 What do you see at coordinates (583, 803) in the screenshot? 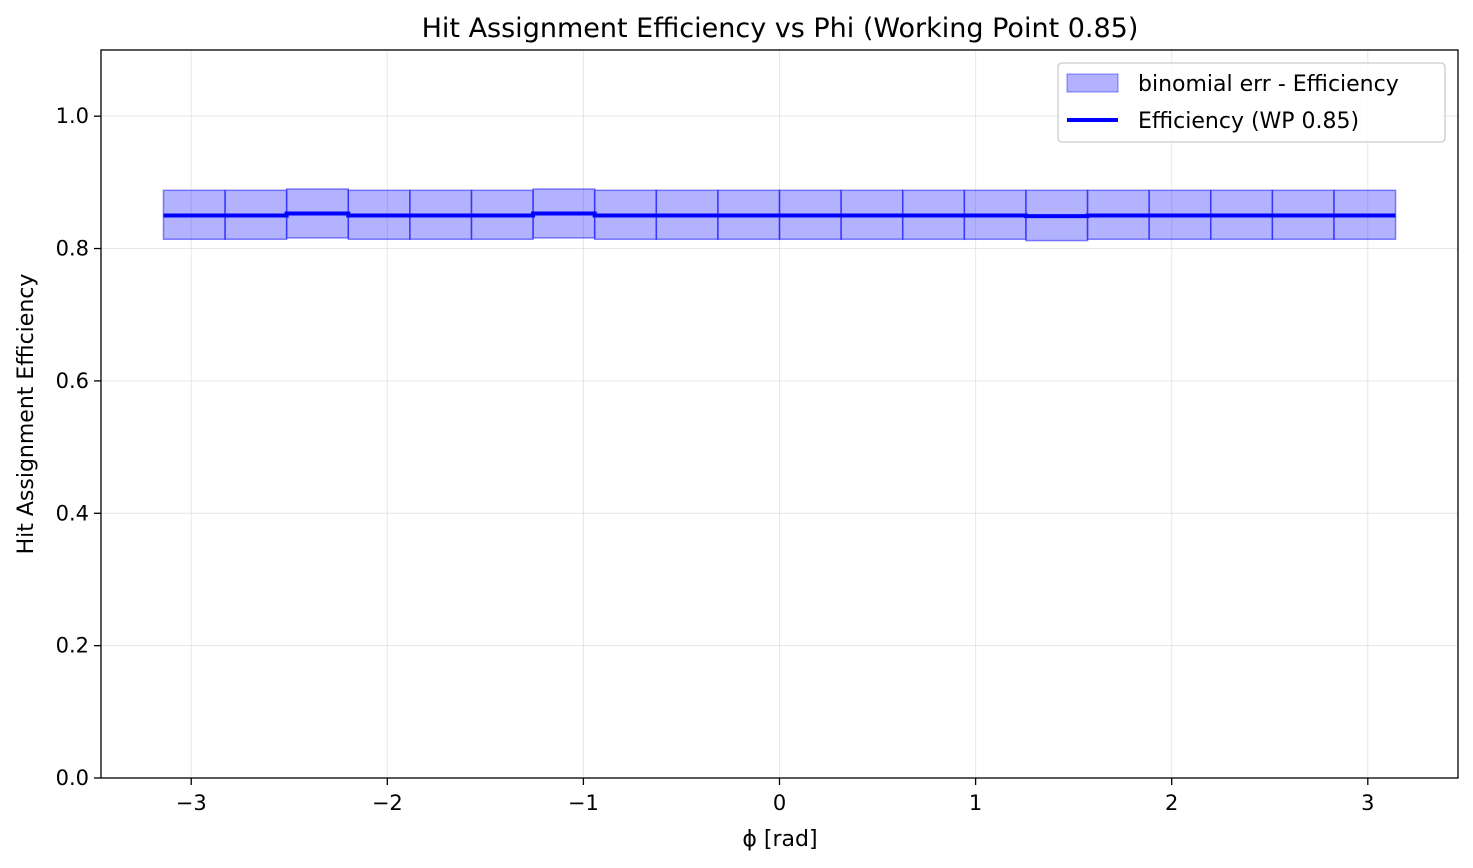
I see `x-tick-label: −1` at bounding box center [583, 803].